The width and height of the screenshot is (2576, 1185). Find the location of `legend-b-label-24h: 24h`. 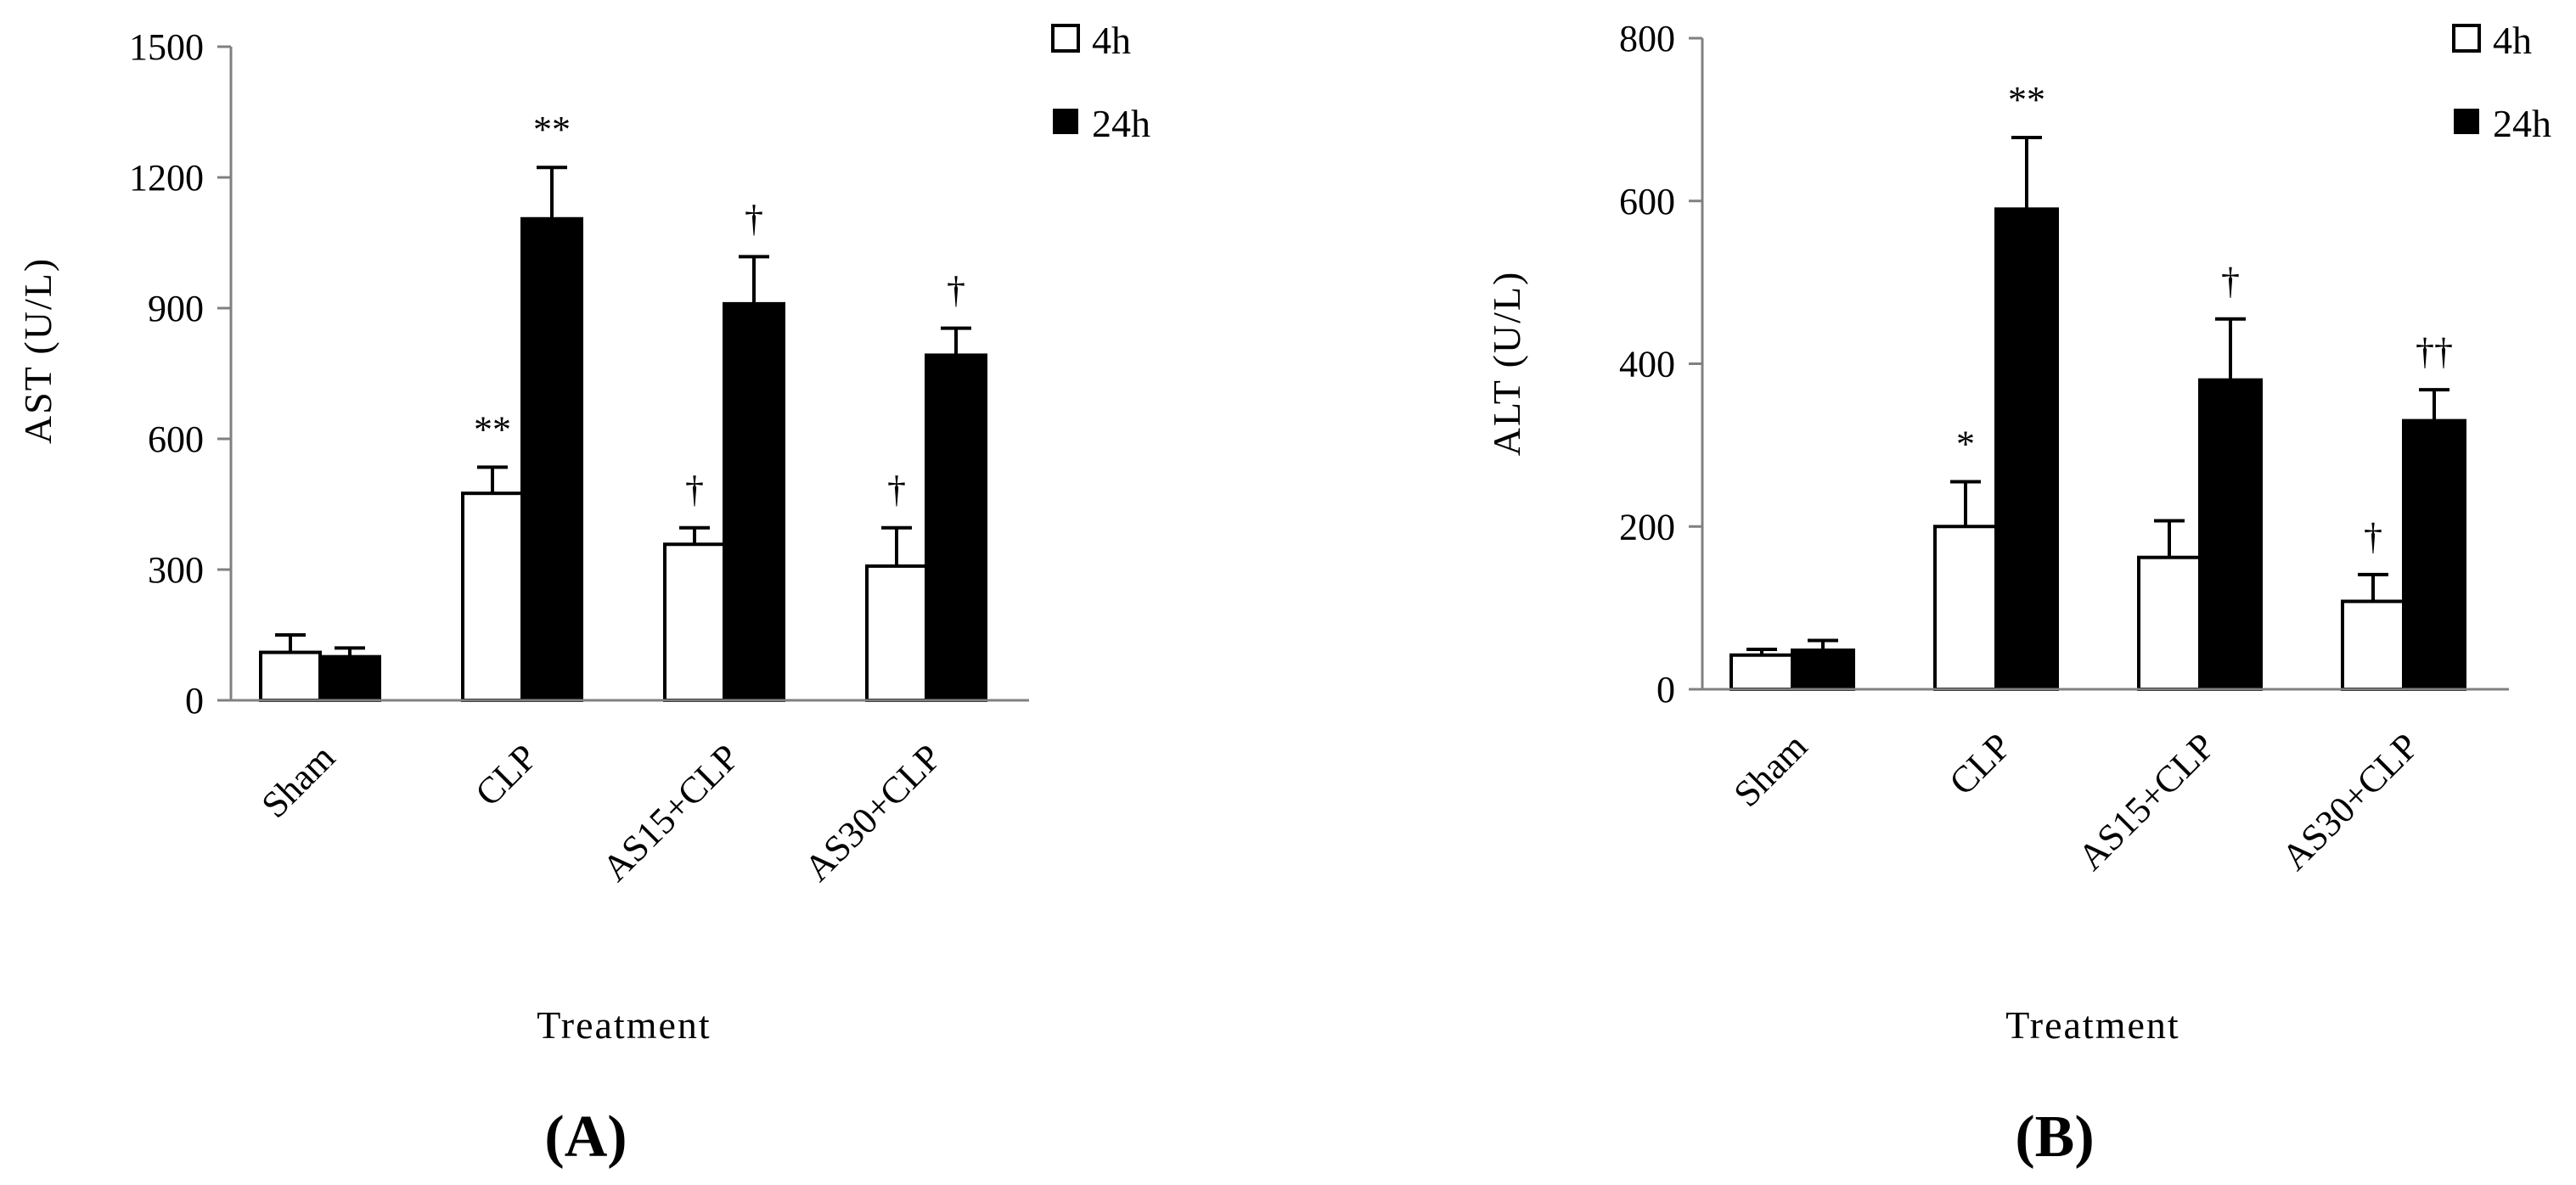

legend-b-label-24h: 24h is located at coordinates (2522, 123).